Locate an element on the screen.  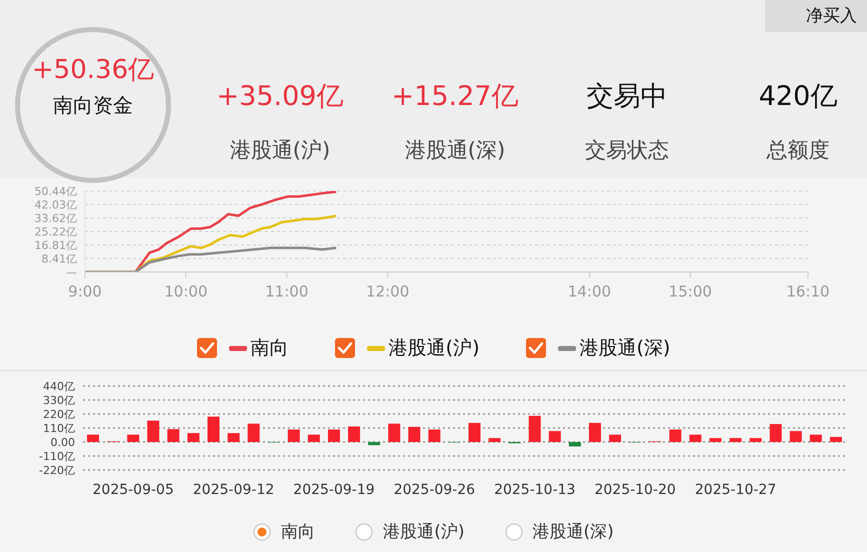
y-tick-label: 50.44亿 is located at coordinates (55, 191).